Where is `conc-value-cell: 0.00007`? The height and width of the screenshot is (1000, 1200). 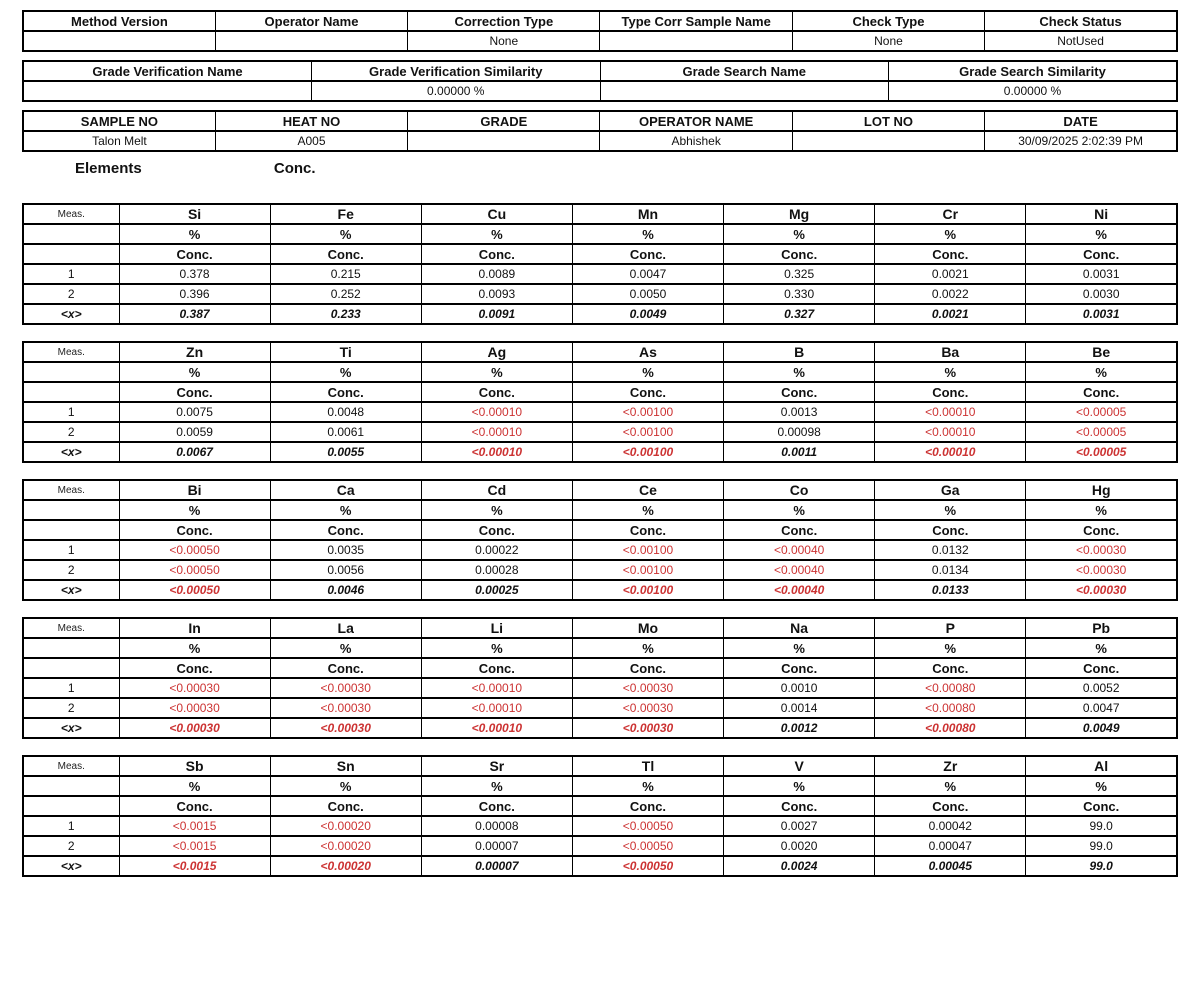 conc-value-cell: 0.00007 is located at coordinates (496, 846).